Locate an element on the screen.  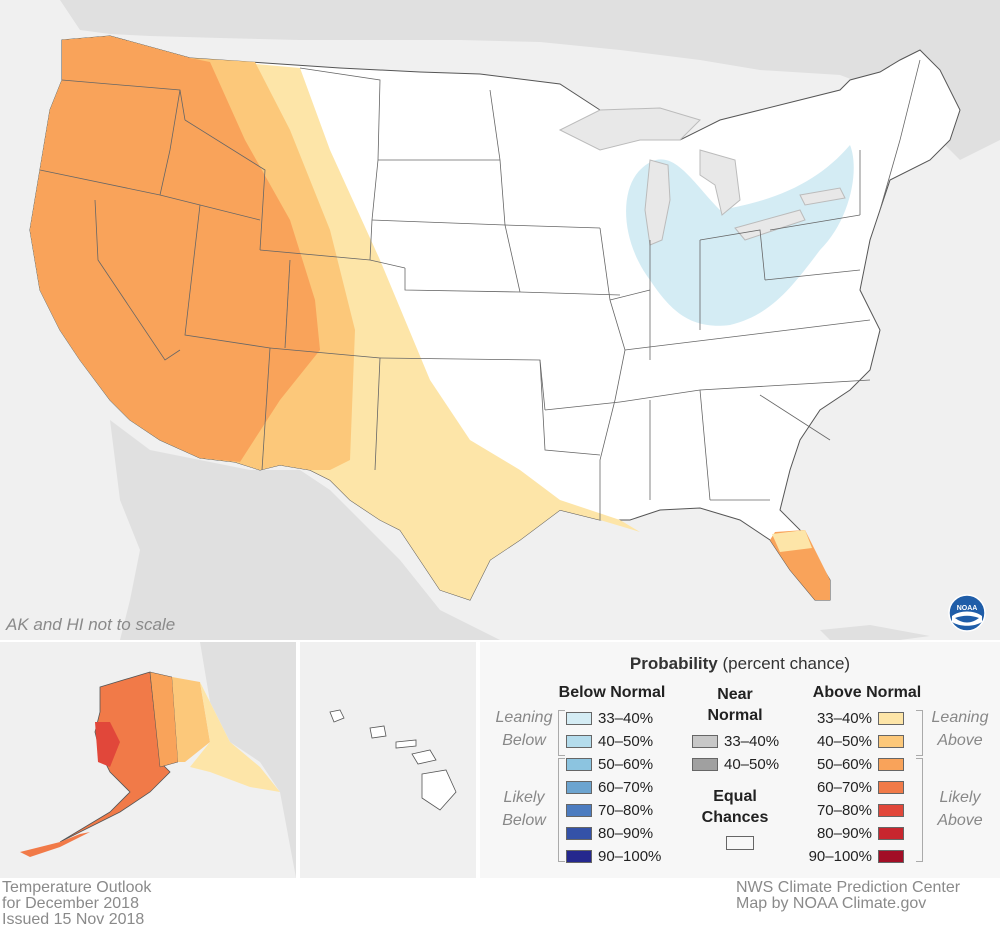
hawaii-island-big is located at coordinates (439, 790).